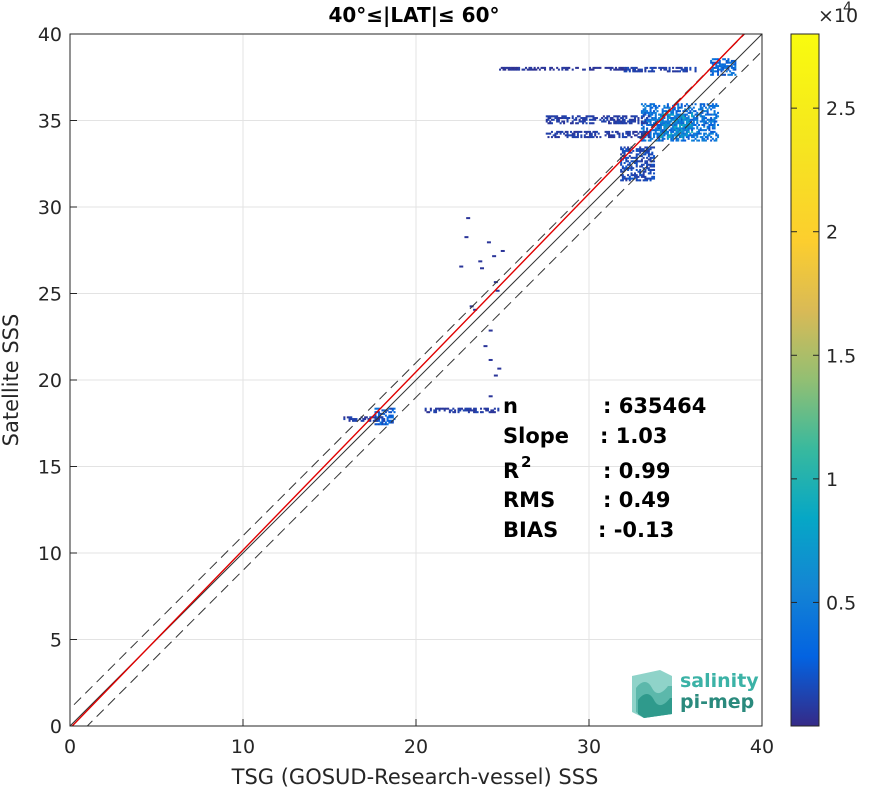  Describe the element at coordinates (495, 375) in the screenshot. I see `density-point` at that location.